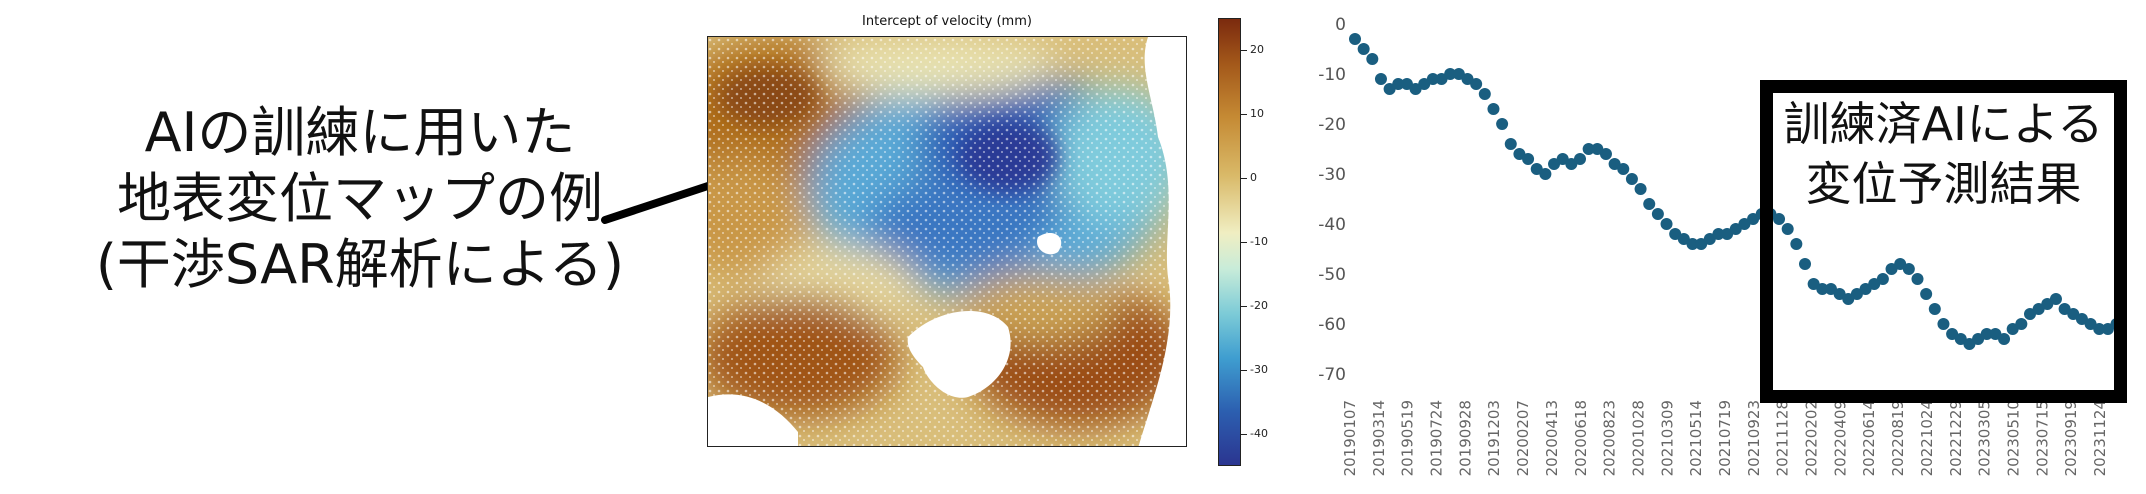 Image resolution: width=2146 pixels, height=494 pixels. What do you see at coordinates (1943, 154) in the screenshot?
I see `right-caption: 訓練済AIによる 変位予測結果` at bounding box center [1943, 154].